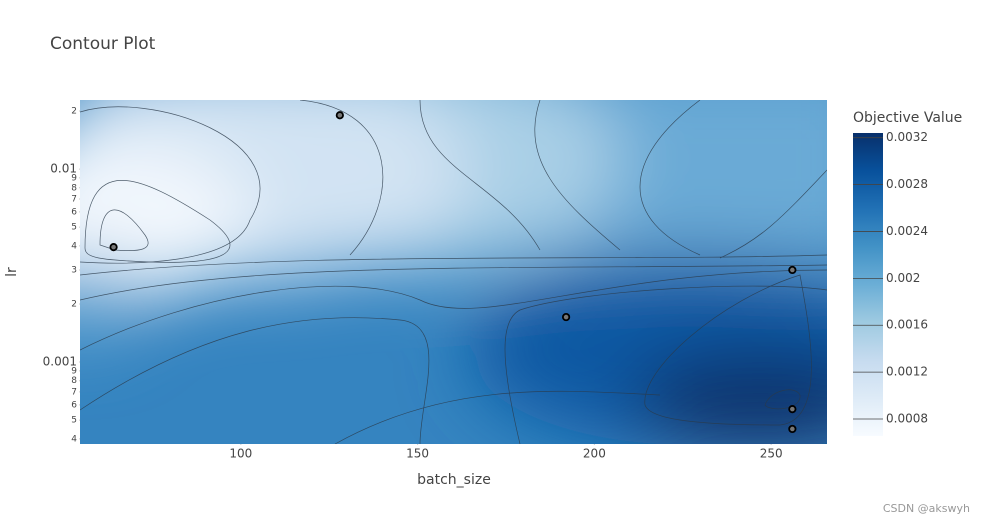  What do you see at coordinates (907, 184) in the screenshot?
I see `colorbar-tick-label: 0.0028` at bounding box center [907, 184].